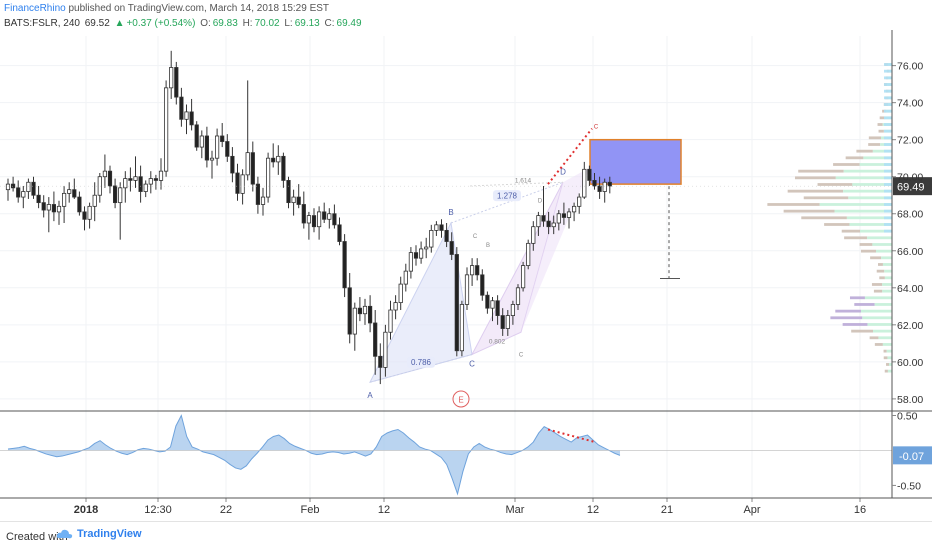  Describe the element at coordinates (635, 161) in the screenshot. I see `target-zone-box` at that location.